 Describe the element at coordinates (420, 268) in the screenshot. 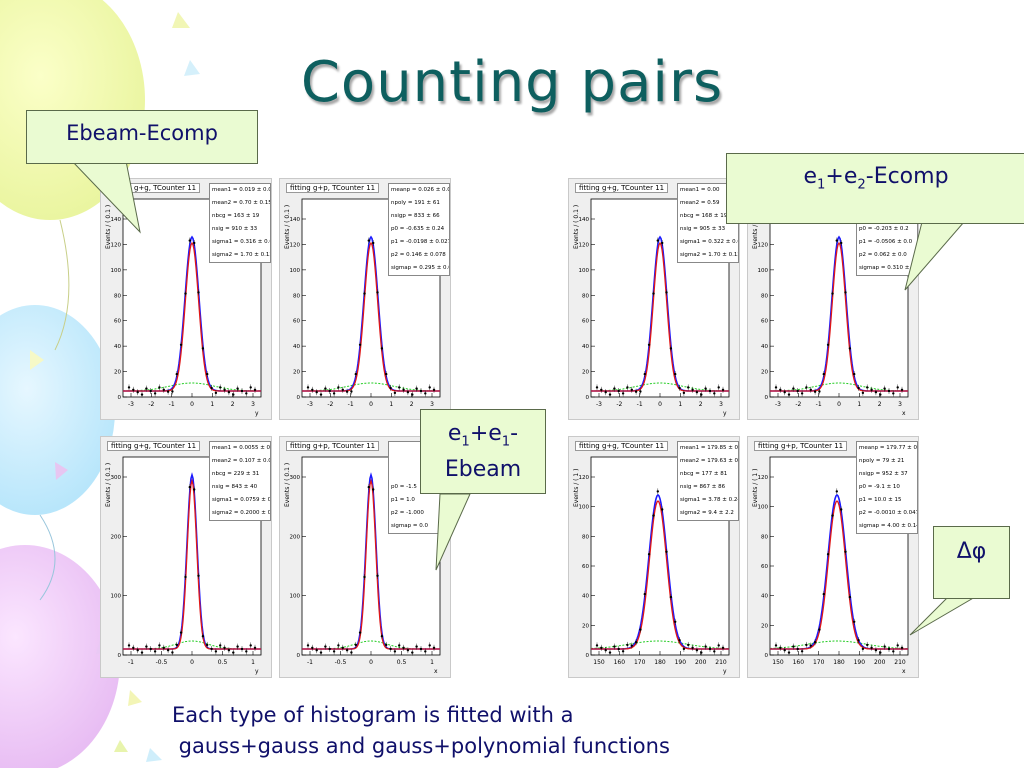

I see `fit-stat: sigmap = 0.295 ± 0.0` at that location.